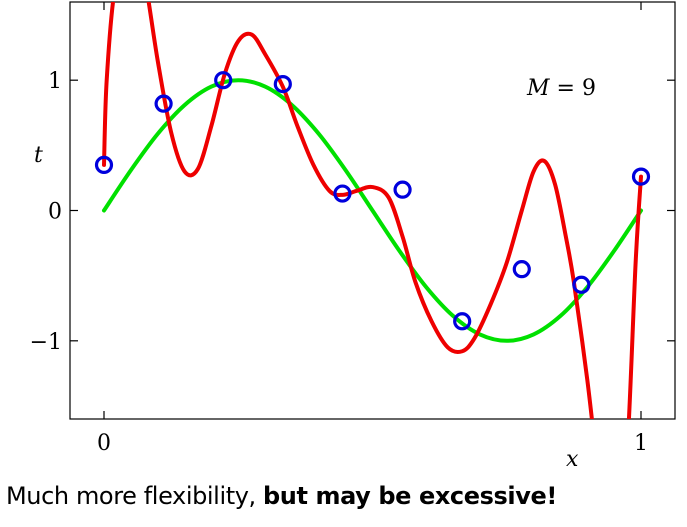 The image size is (687, 527). I want to click on x-tick-label: 0, so click(104, 443).